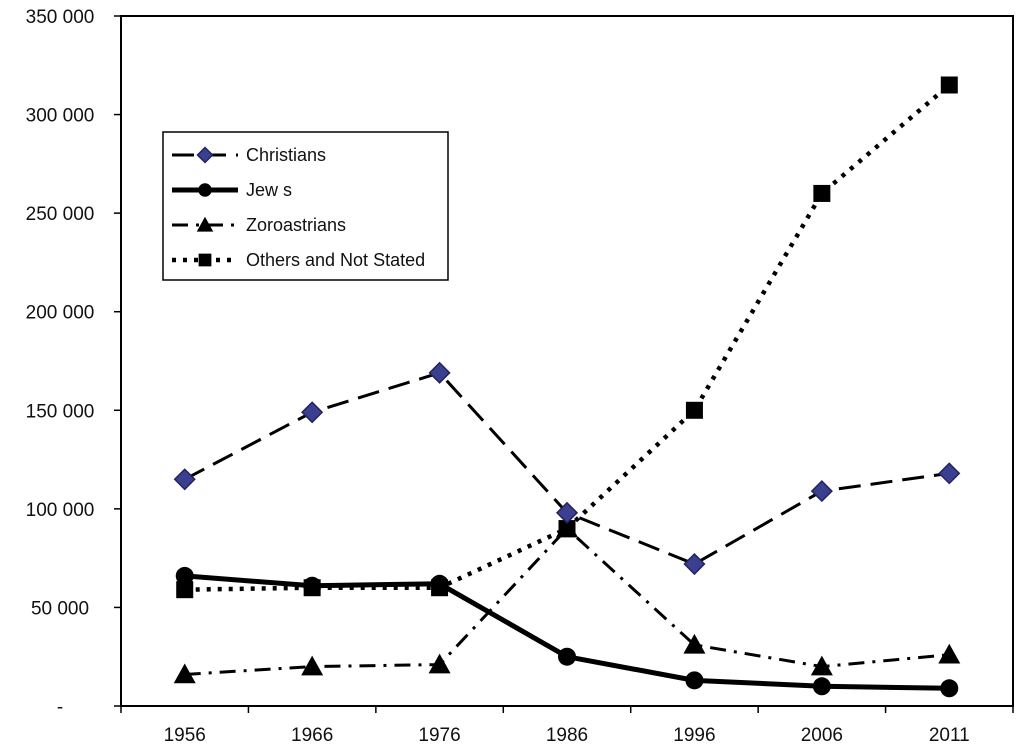 The image size is (1018, 753). I want to click on series-line, so click(567, 632).